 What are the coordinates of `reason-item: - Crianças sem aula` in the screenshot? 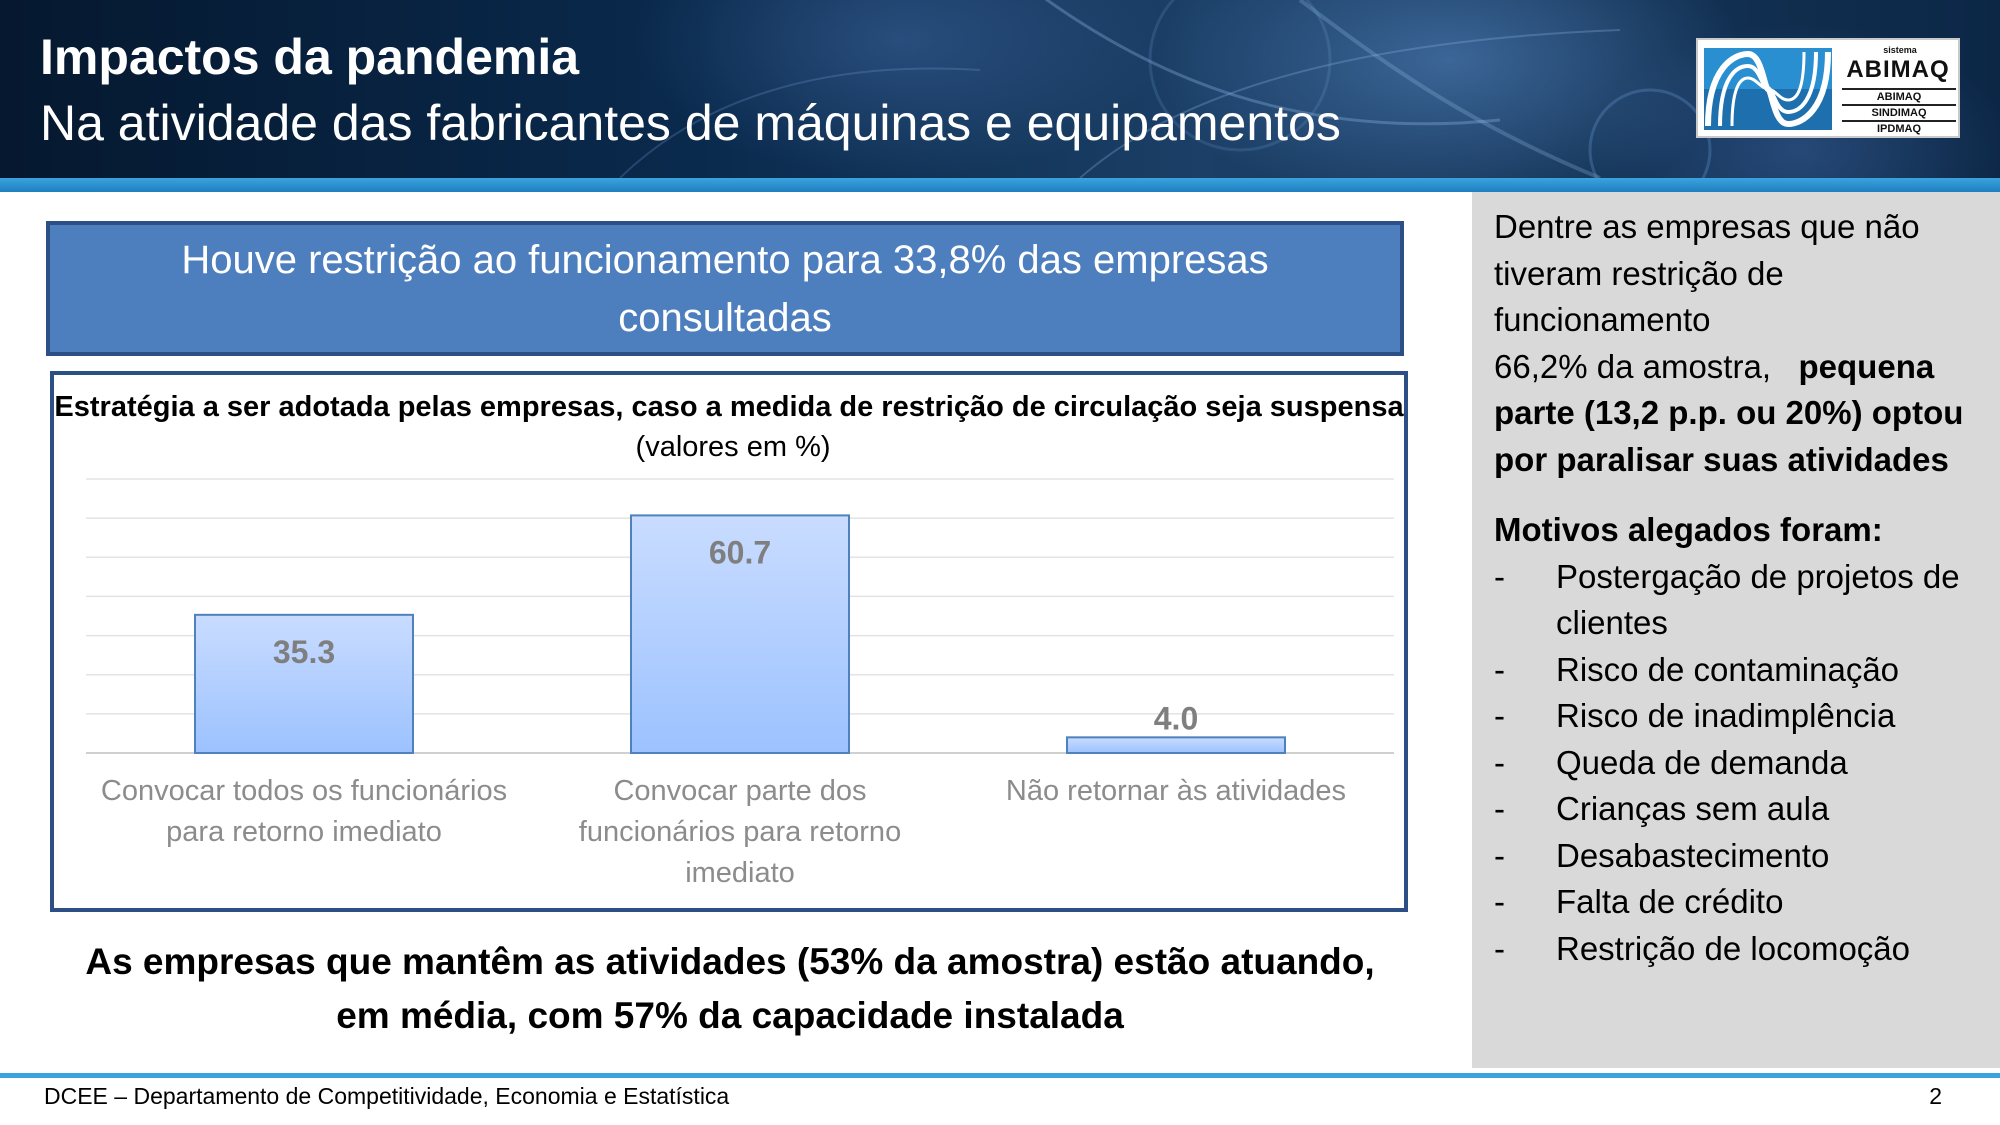 It's located at (1737, 809).